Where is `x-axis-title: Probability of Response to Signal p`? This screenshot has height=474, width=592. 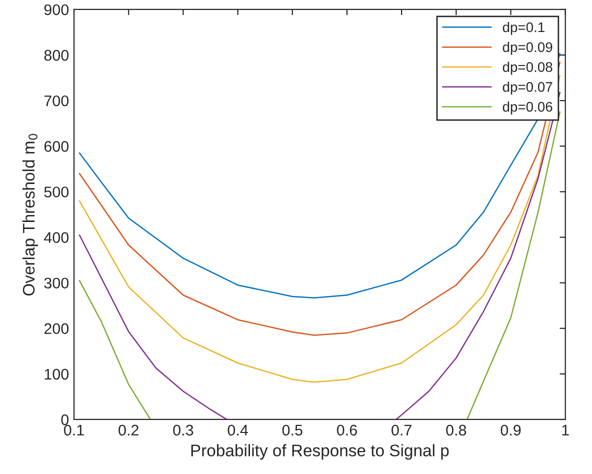 x-axis-title: Probability of Response to Signal p is located at coordinates (320, 452).